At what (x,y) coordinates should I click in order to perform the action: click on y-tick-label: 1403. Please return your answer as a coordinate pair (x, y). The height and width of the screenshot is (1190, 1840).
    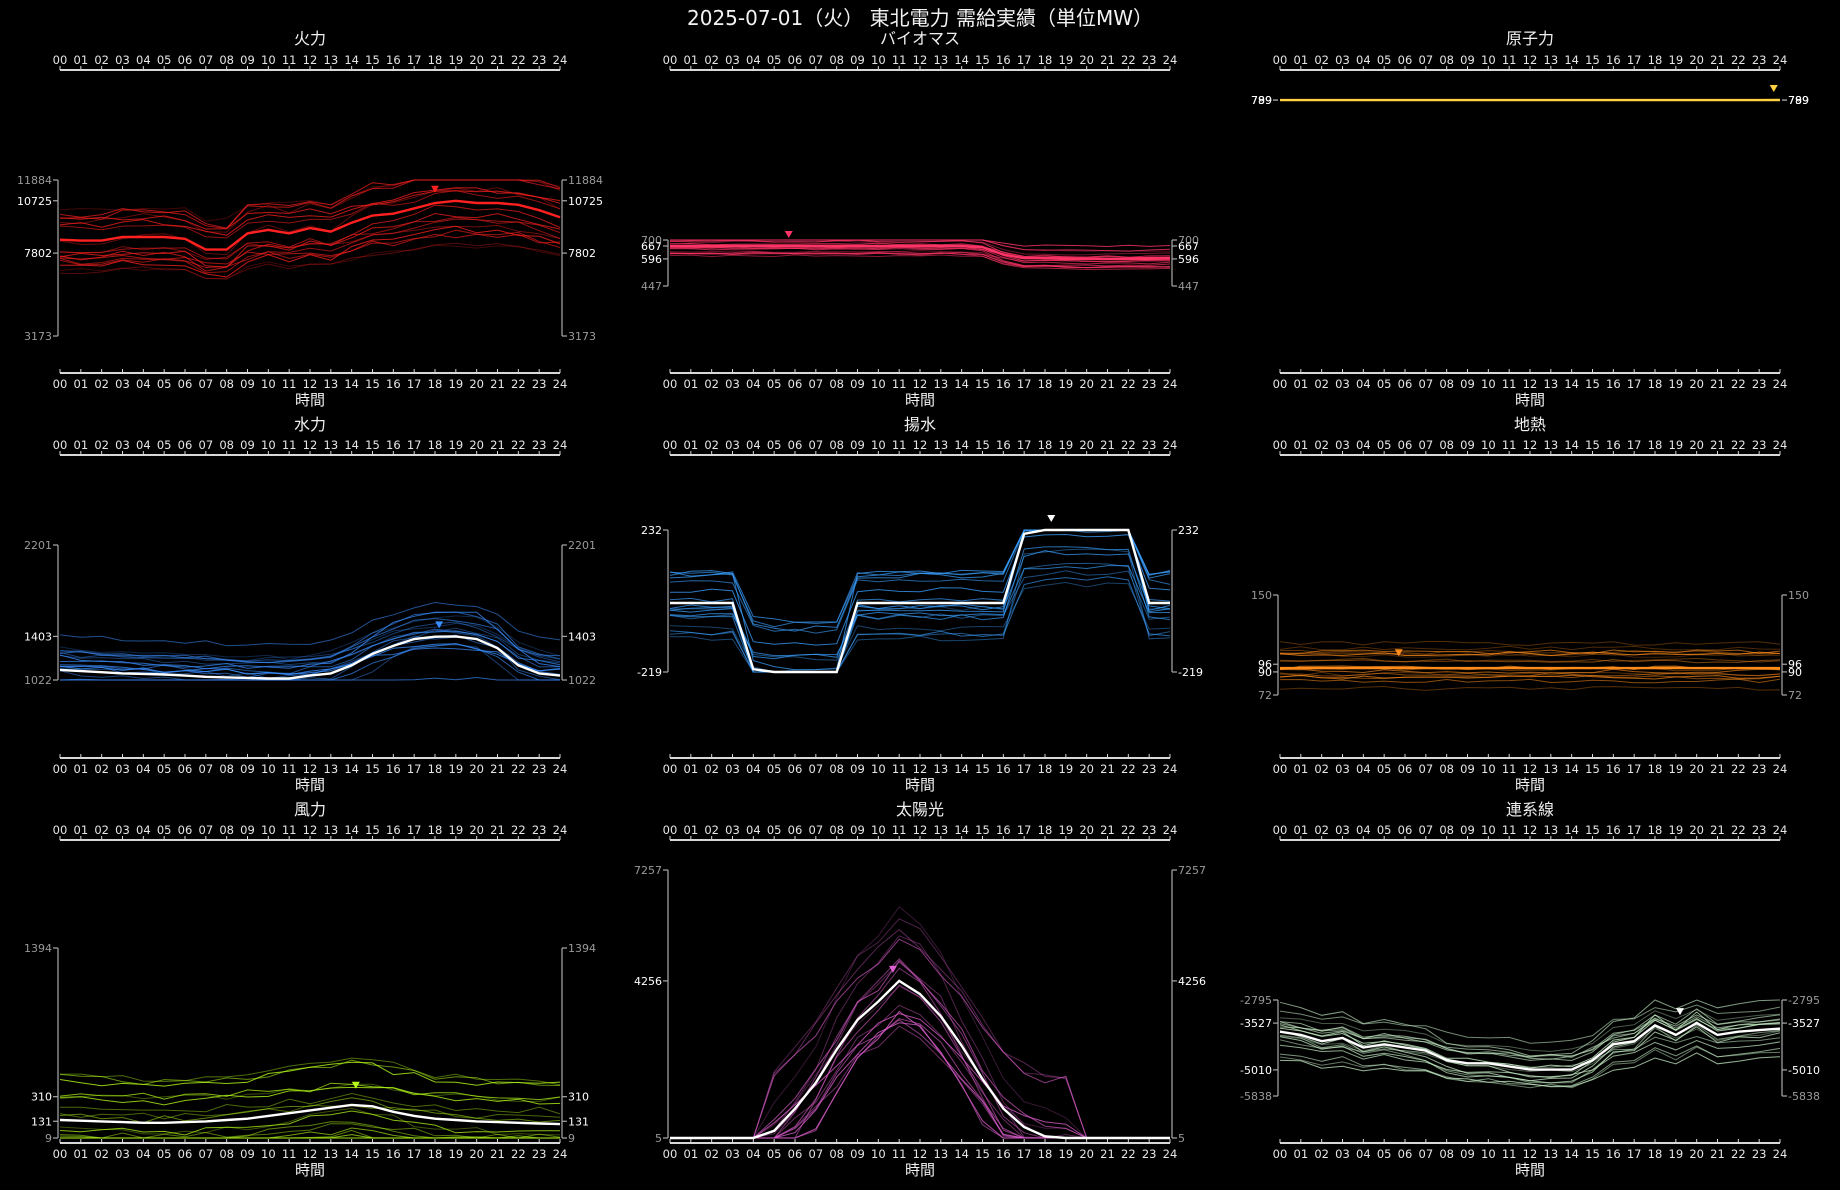
    Looking at the image, I should click on (582, 636).